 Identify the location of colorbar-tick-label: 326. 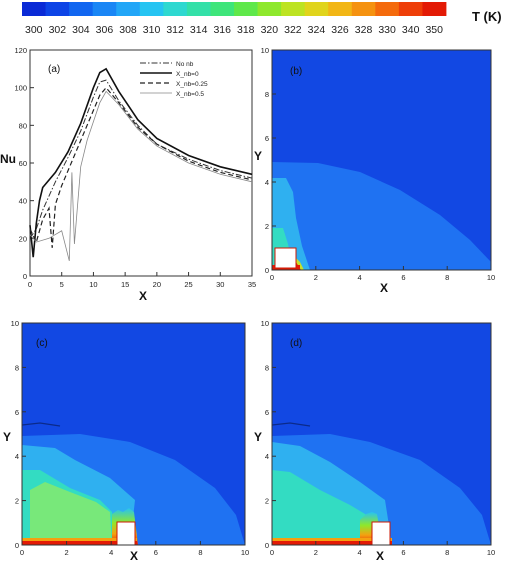
(340, 30).